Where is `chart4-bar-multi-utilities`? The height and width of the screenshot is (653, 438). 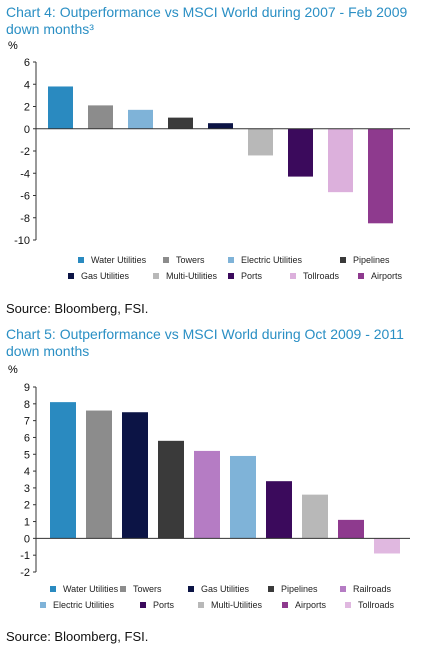
chart4-bar-multi-utilities is located at coordinates (260, 142).